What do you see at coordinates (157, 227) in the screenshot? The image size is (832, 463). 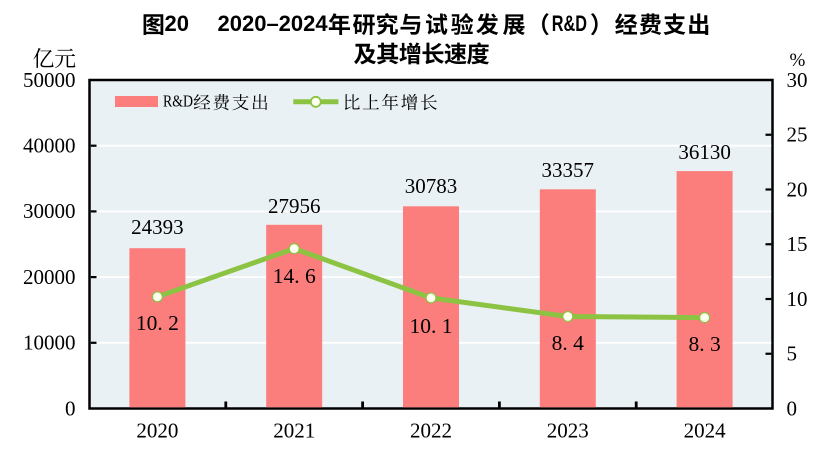 I see `svg-text: 24393` at bounding box center [157, 227].